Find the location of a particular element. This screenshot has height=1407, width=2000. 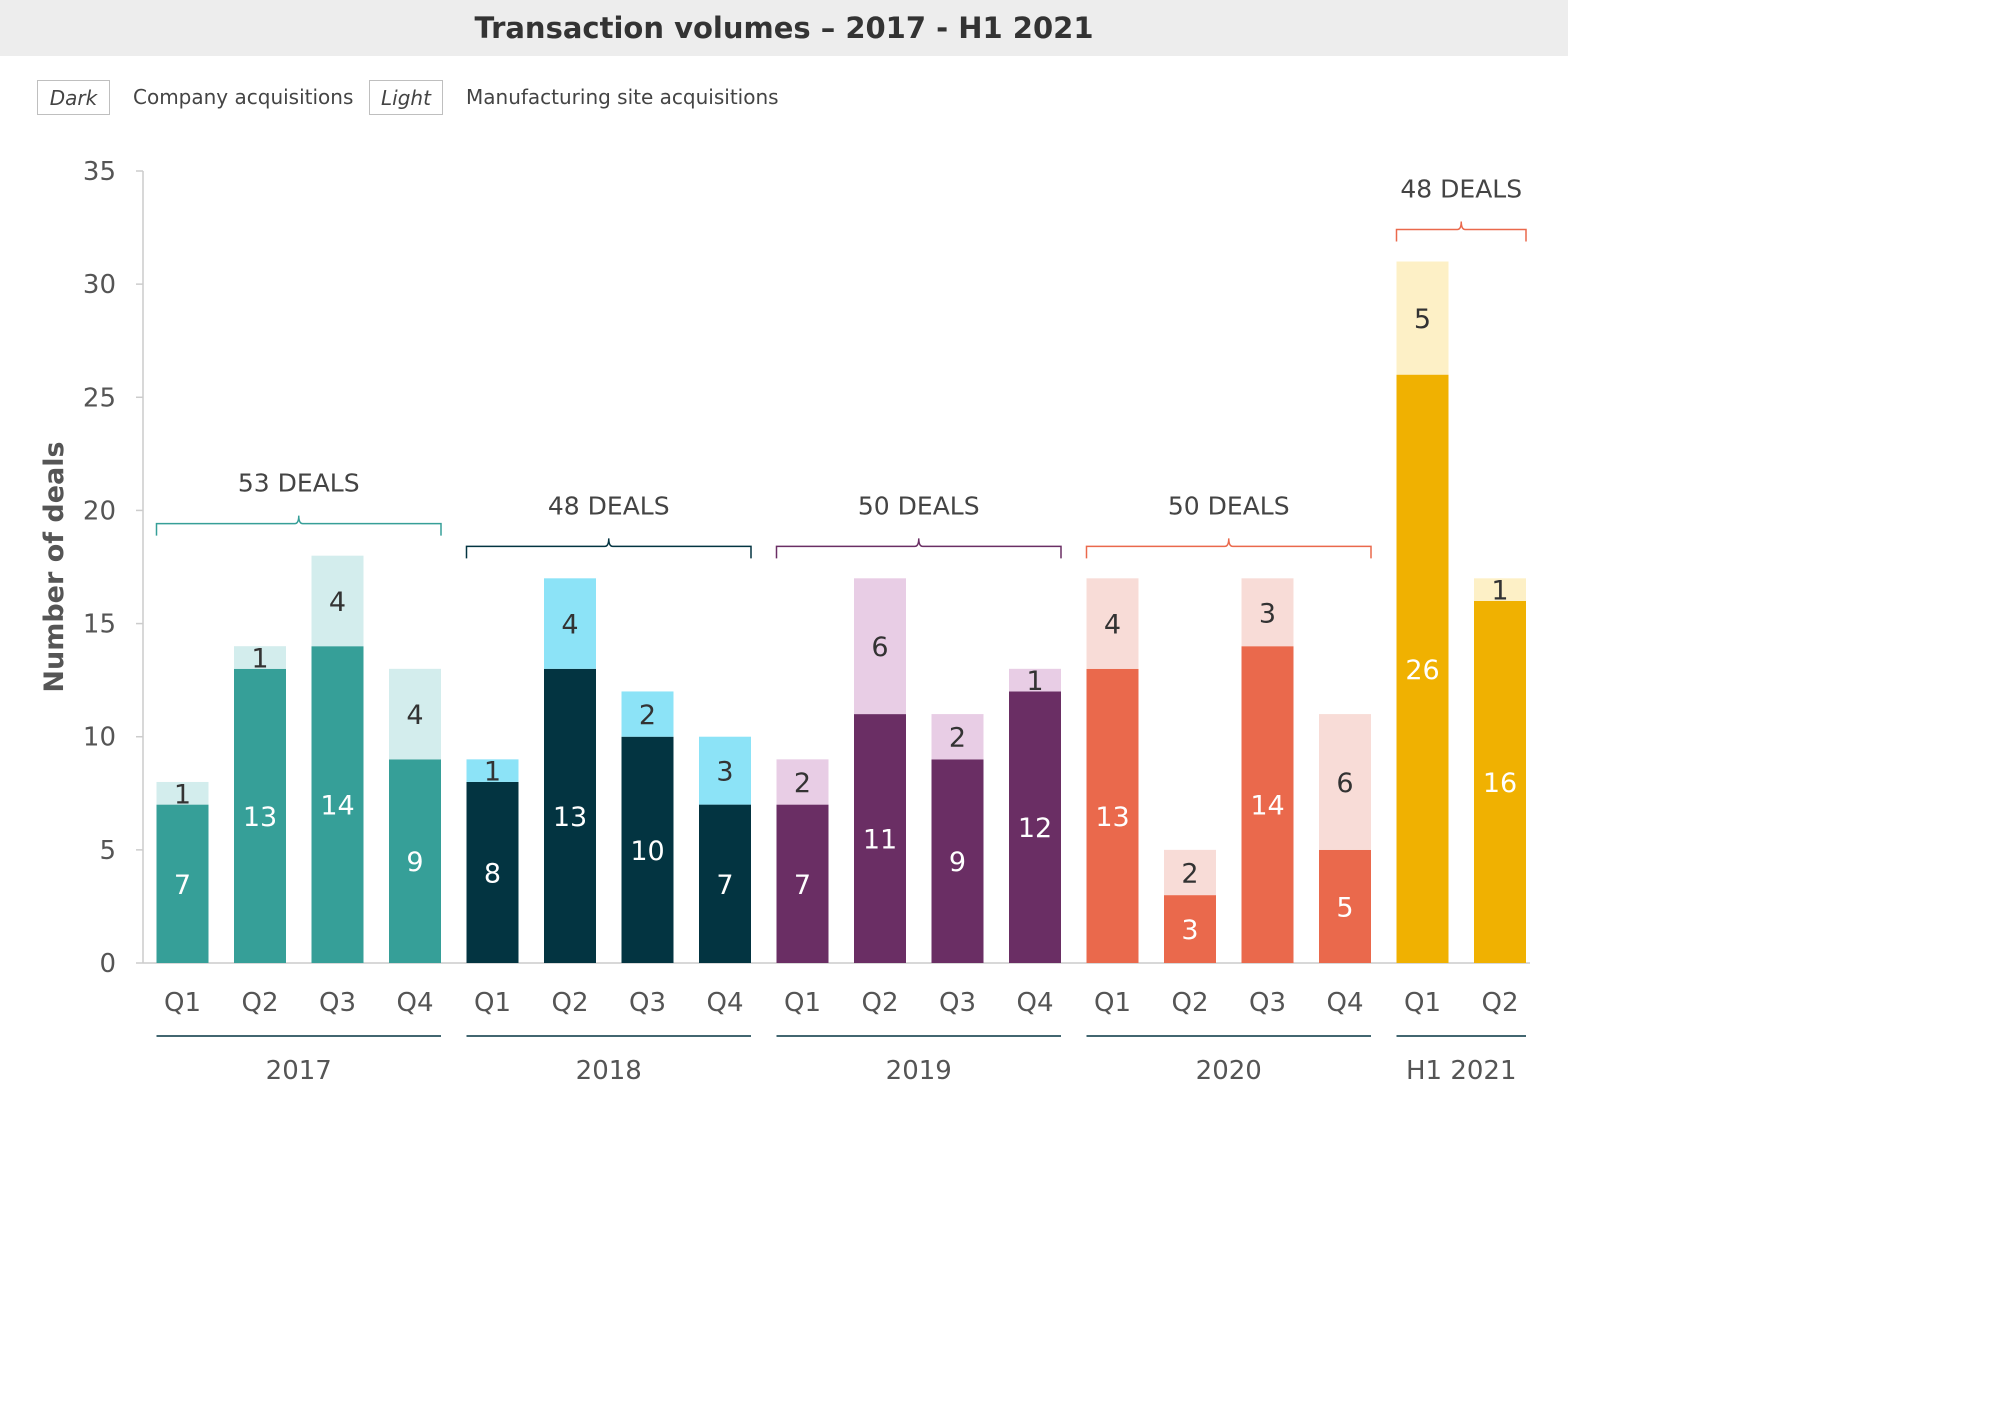

value-label-company: 5 is located at coordinates (1344, 907).